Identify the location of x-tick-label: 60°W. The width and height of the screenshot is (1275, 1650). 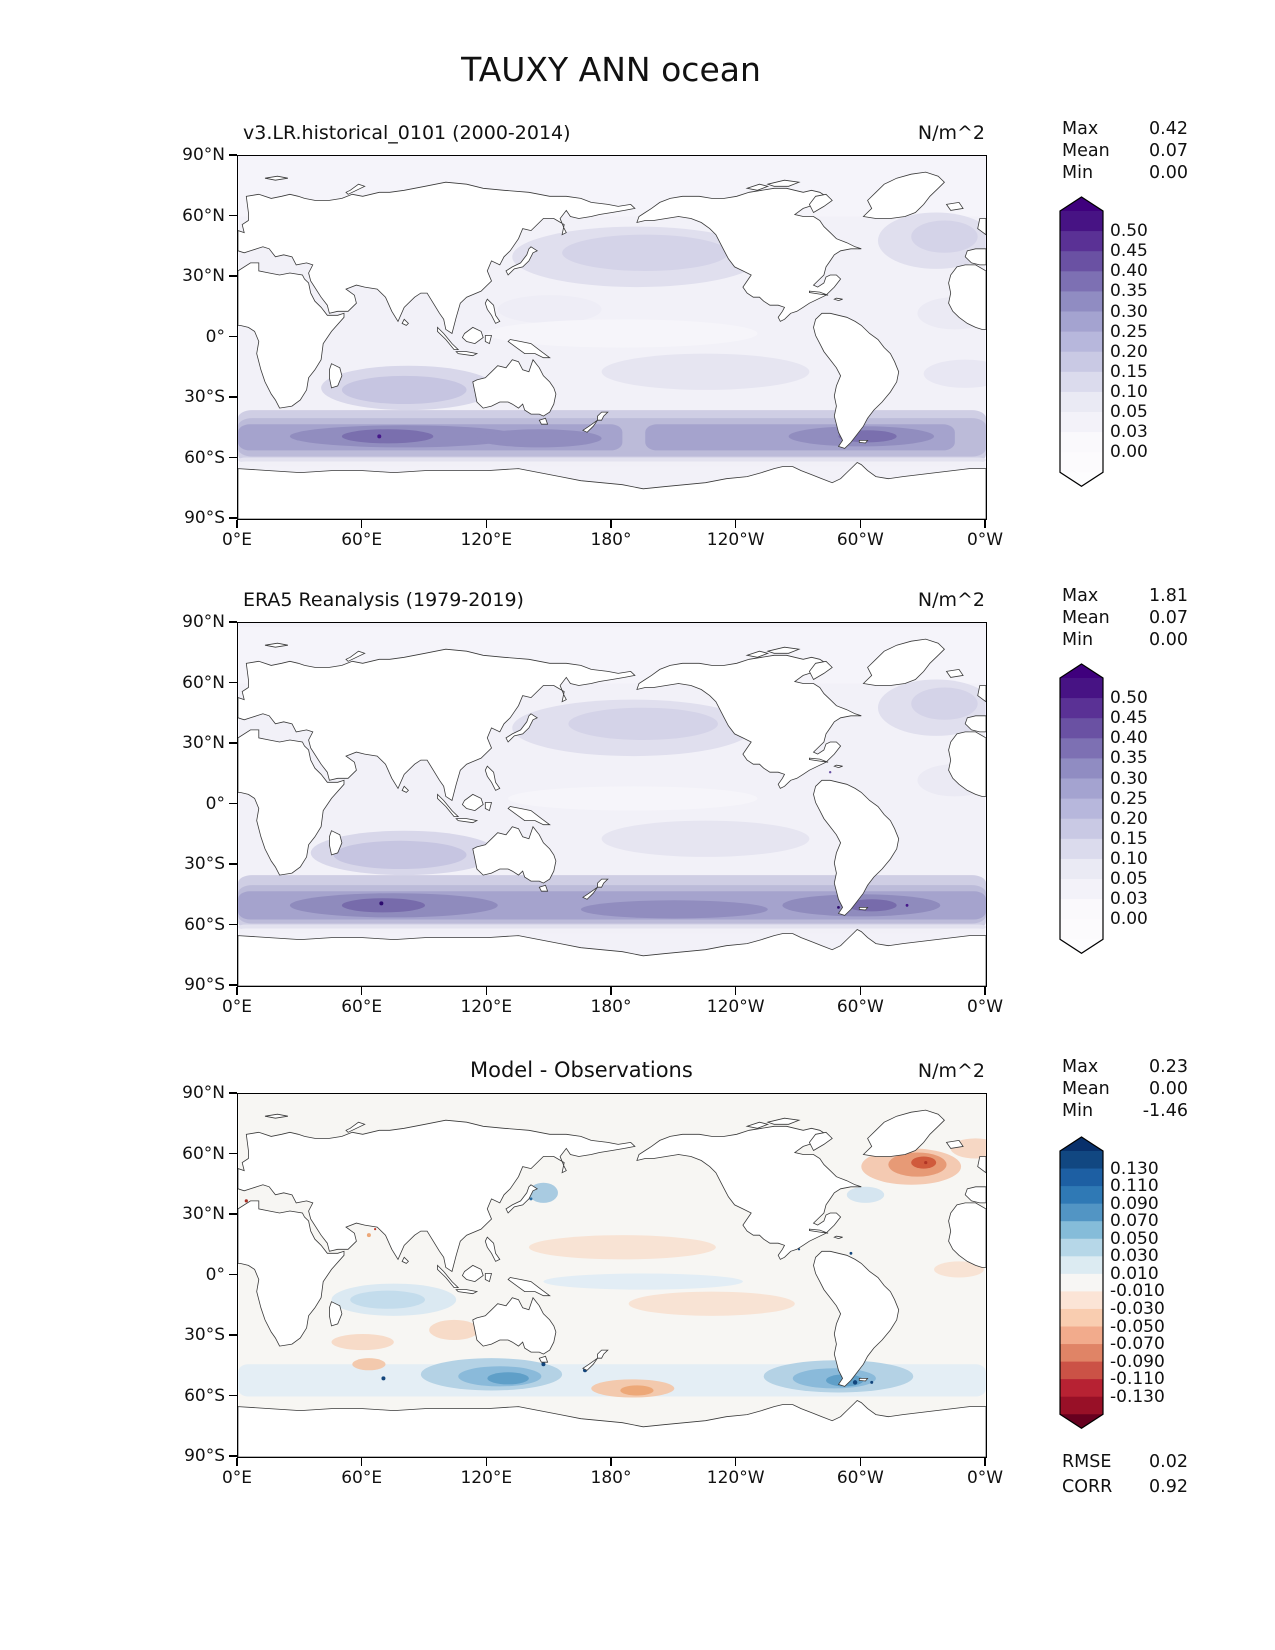
(860, 1007).